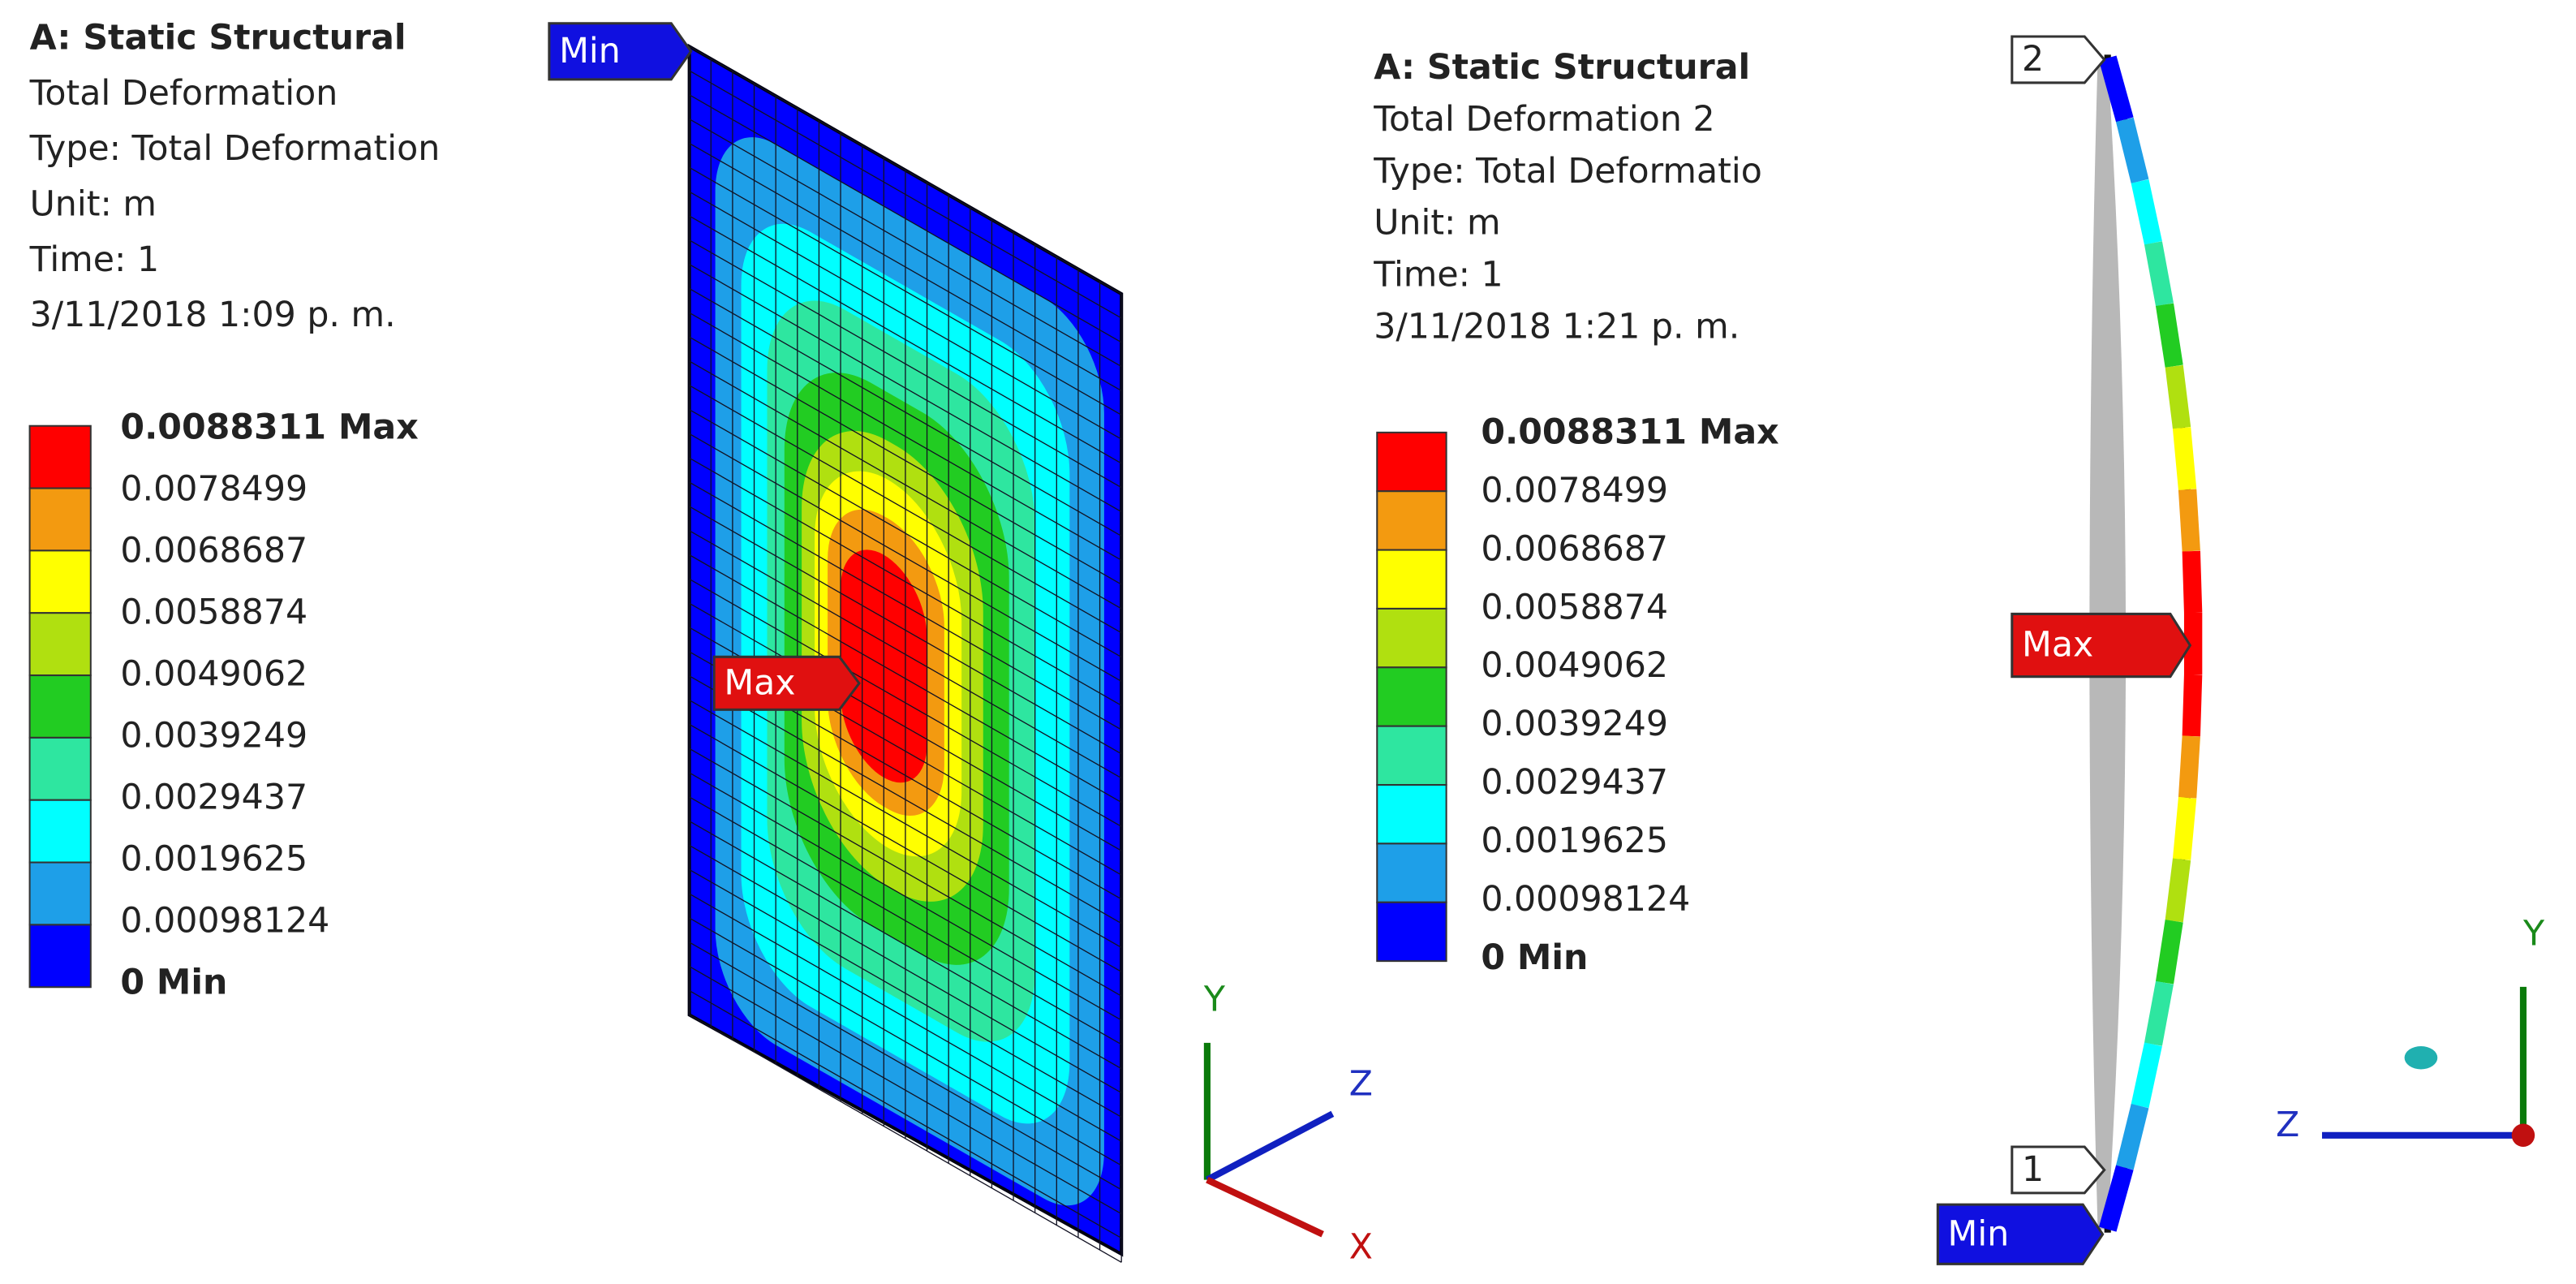 This screenshot has width=2576, height=1284. Describe the element at coordinates (1567, 171) in the screenshot. I see `header-line: Type: Total Deformatio` at that location.